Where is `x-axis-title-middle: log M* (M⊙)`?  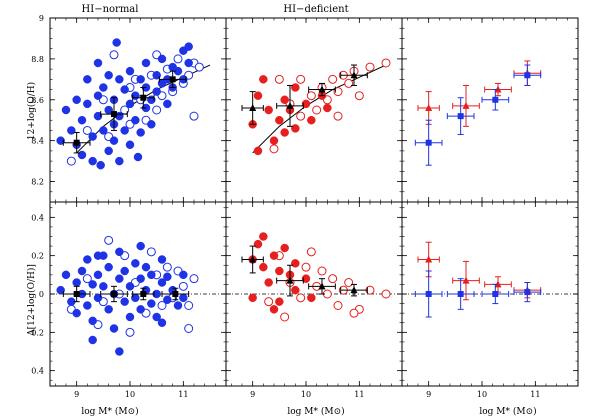 x-axis-title-middle: log M* (M⊙) is located at coordinates (315, 411).